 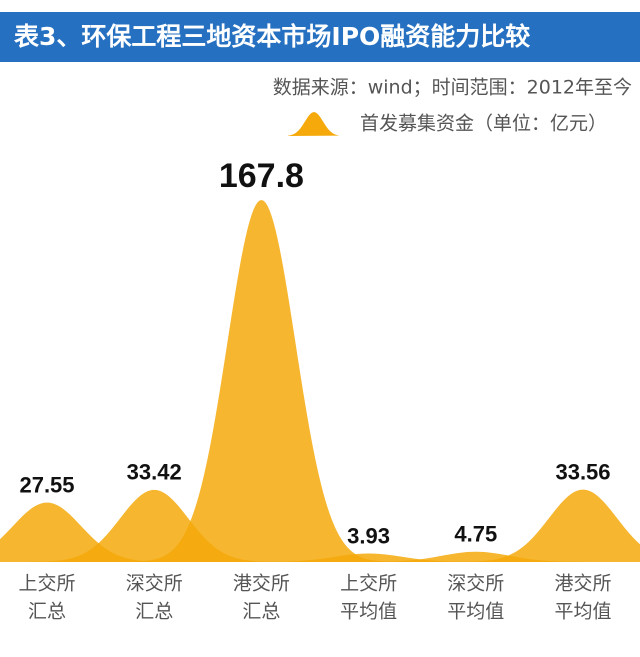 I want to click on title-banner, so click(x=320, y=37).